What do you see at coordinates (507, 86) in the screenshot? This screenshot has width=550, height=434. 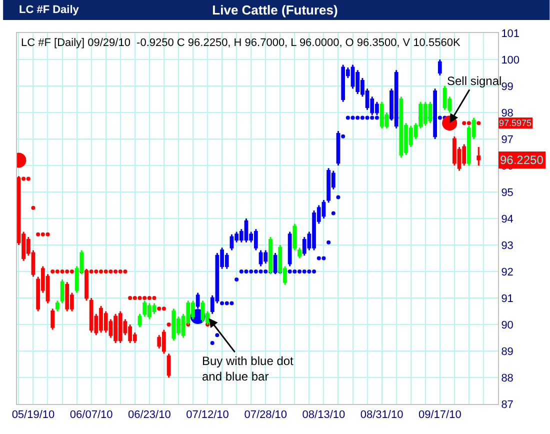 I see `y-tick-label: 99` at bounding box center [507, 86].